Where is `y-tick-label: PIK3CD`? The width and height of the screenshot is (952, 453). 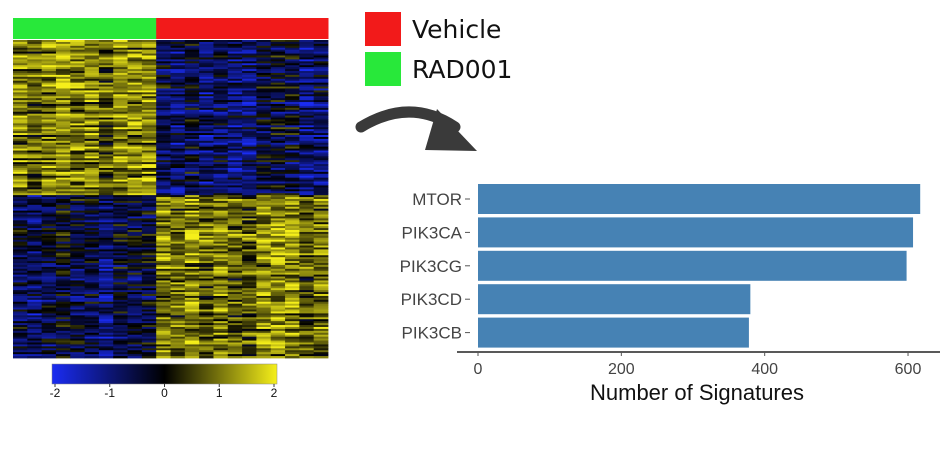 y-tick-label: PIK3CD is located at coordinates (431, 299).